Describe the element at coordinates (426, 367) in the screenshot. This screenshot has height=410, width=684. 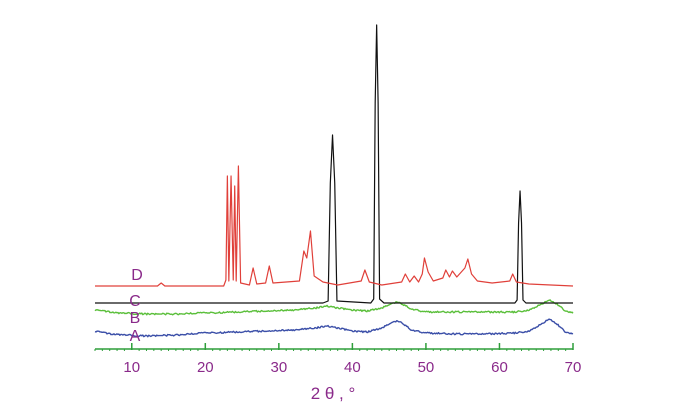
I see `x-tick-label: 50` at that location.